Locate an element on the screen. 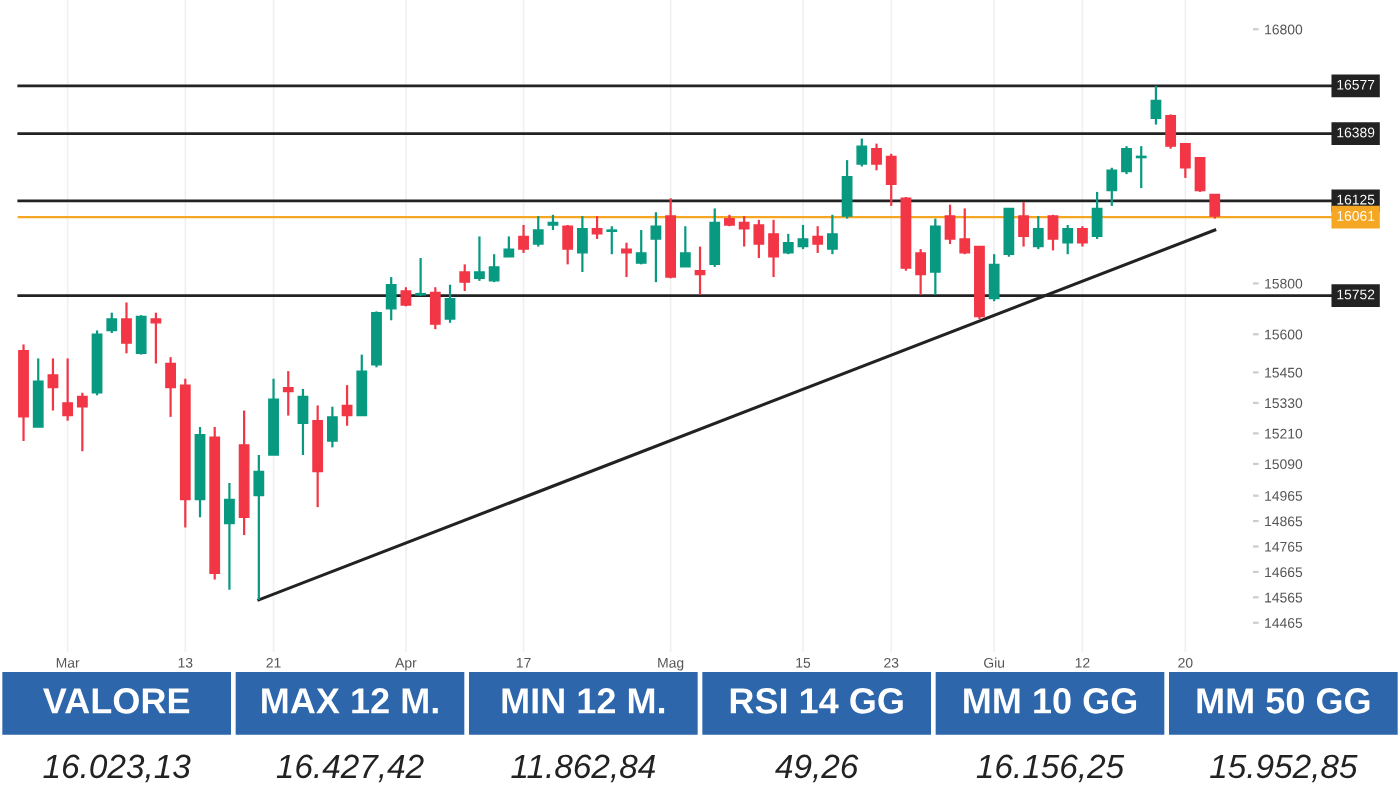  text: 16.156,25 is located at coordinates (1050, 768).